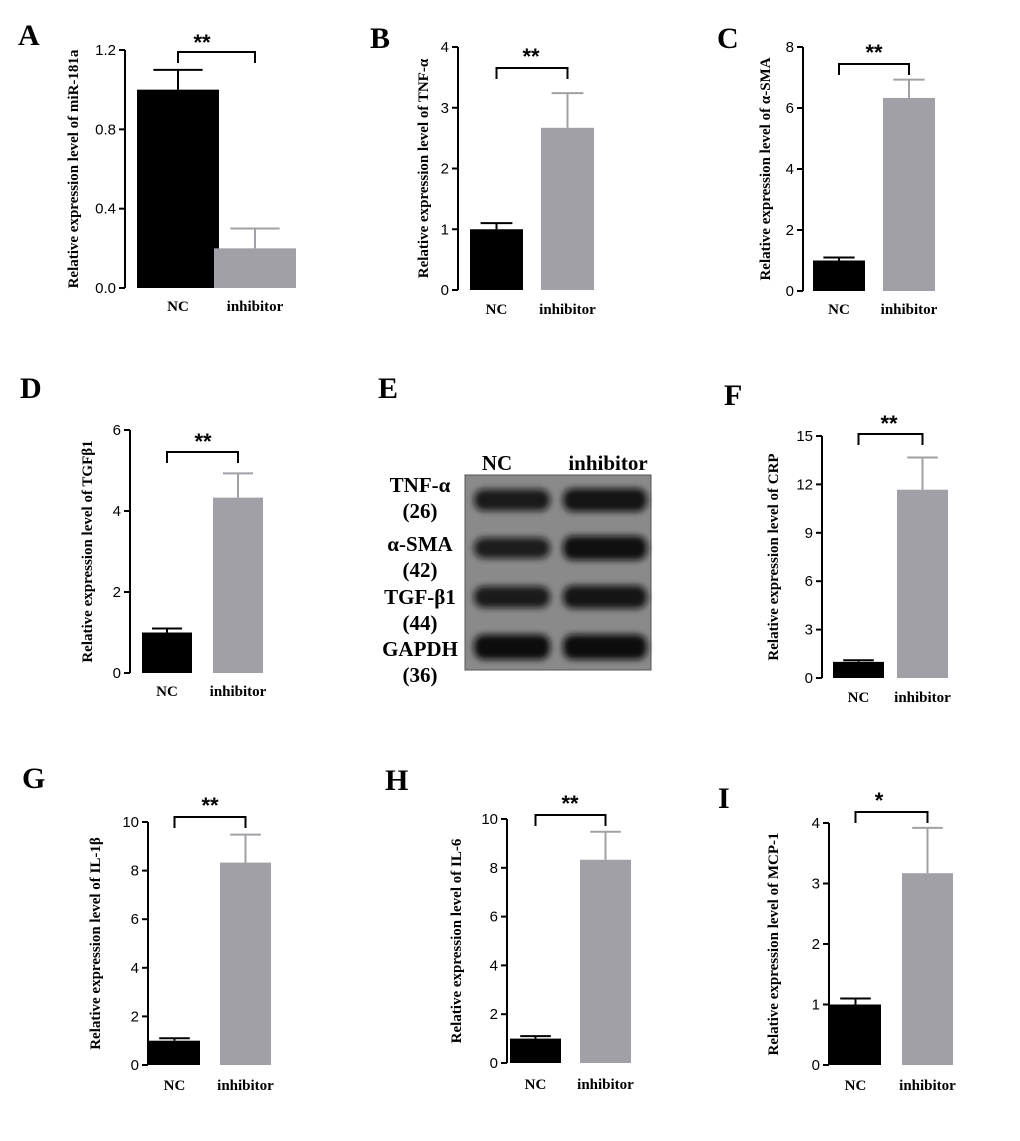 The image size is (1020, 1141). Describe the element at coordinates (457, 940) in the screenshot. I see `y-axis-label: Relative expression level of IL-6` at that location.